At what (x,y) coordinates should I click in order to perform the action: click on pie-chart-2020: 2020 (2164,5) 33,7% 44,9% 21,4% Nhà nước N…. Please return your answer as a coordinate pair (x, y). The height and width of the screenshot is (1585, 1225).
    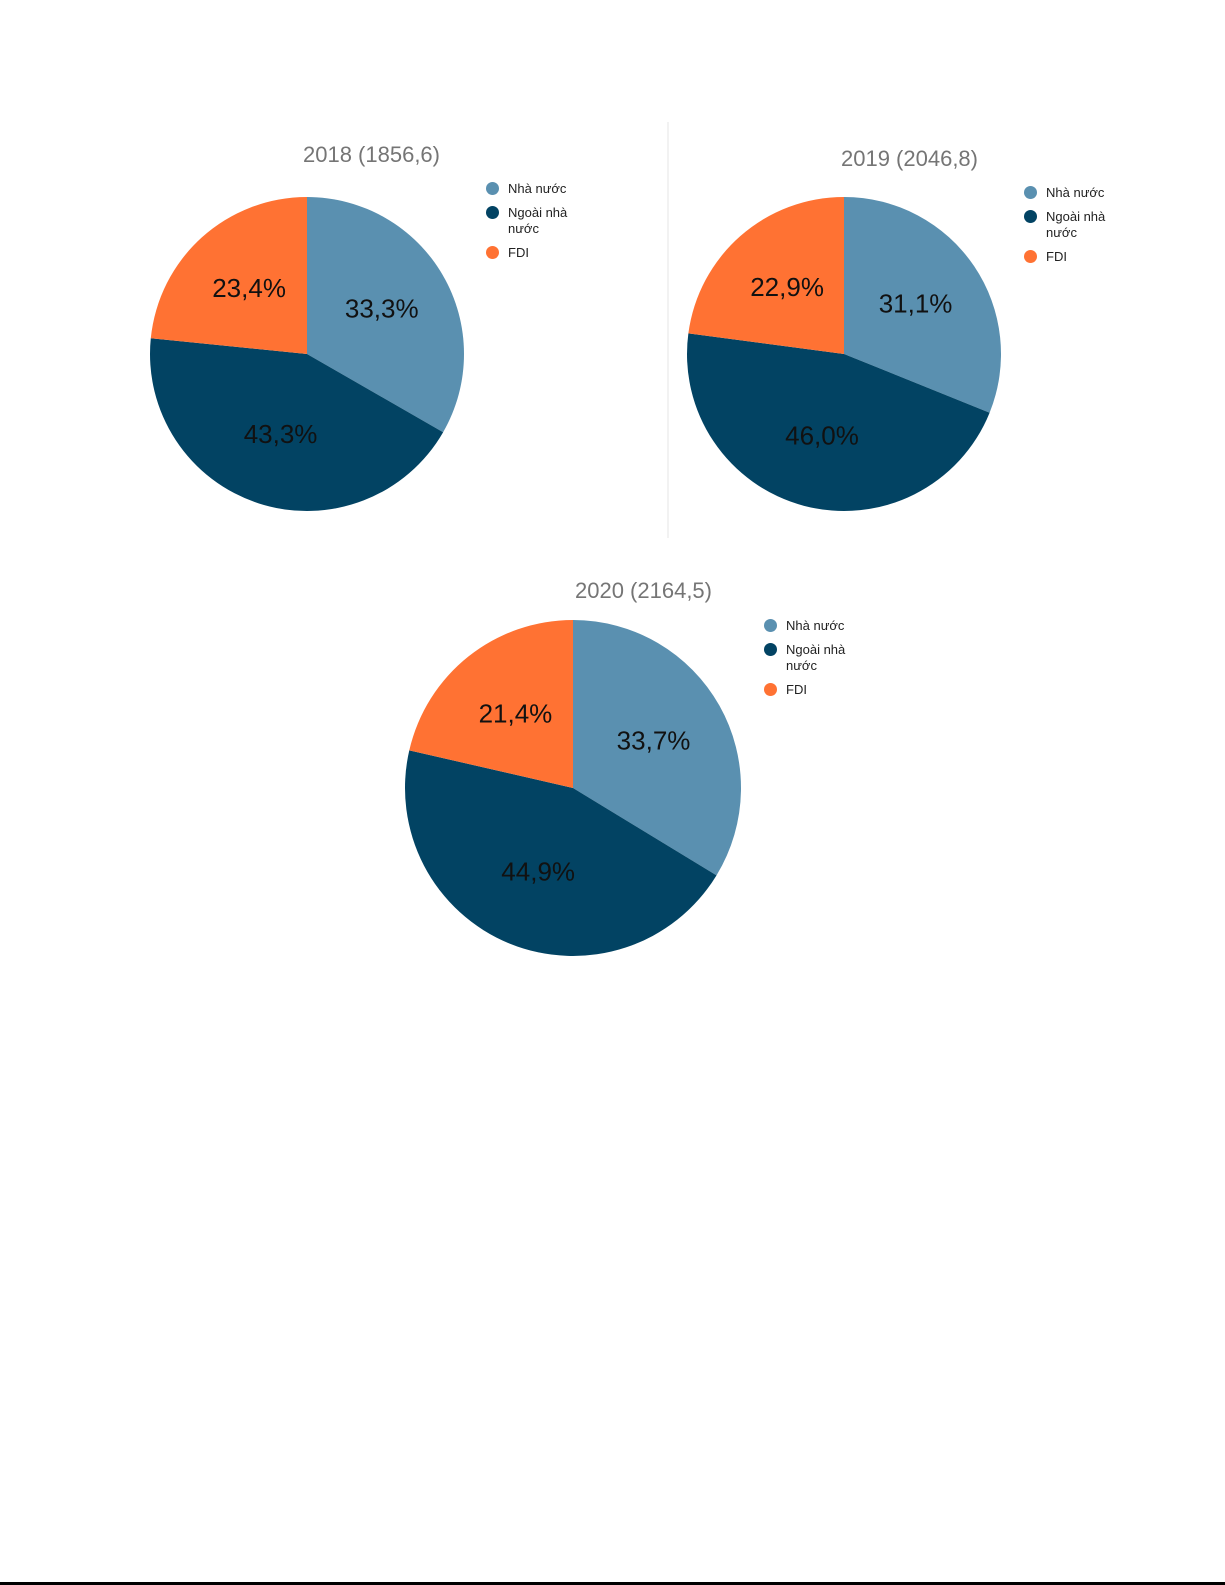
    Looking at the image, I should click on (653, 766).